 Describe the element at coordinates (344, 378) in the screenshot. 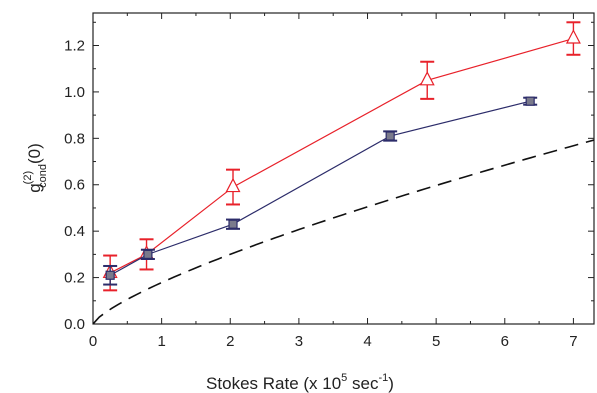

I see `x-axis-title-exponent: 5` at that location.